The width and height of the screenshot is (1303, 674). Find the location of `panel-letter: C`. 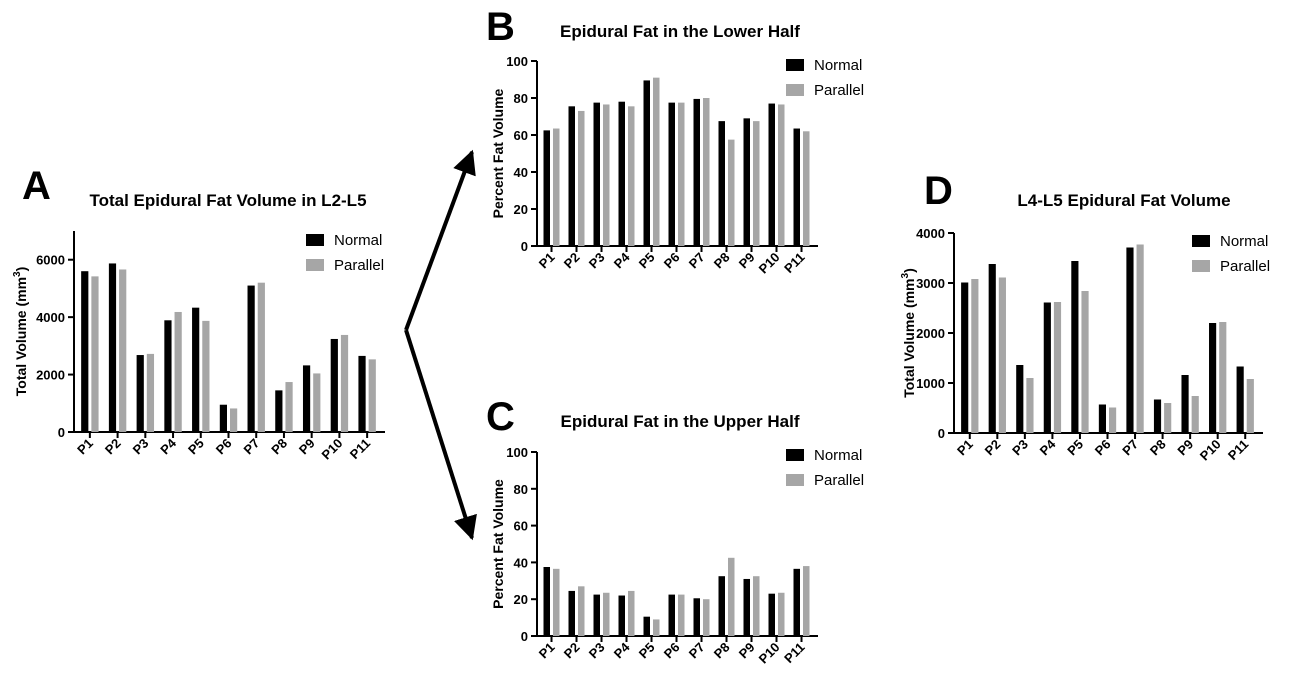

panel-letter: C is located at coordinates (500, 417).